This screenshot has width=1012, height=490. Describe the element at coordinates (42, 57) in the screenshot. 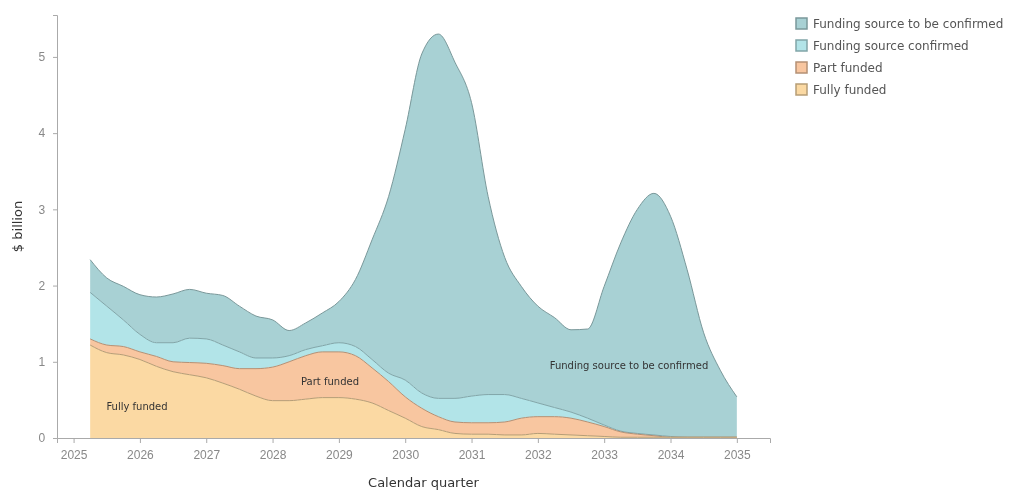

I see `y-tick-label: 5` at that location.